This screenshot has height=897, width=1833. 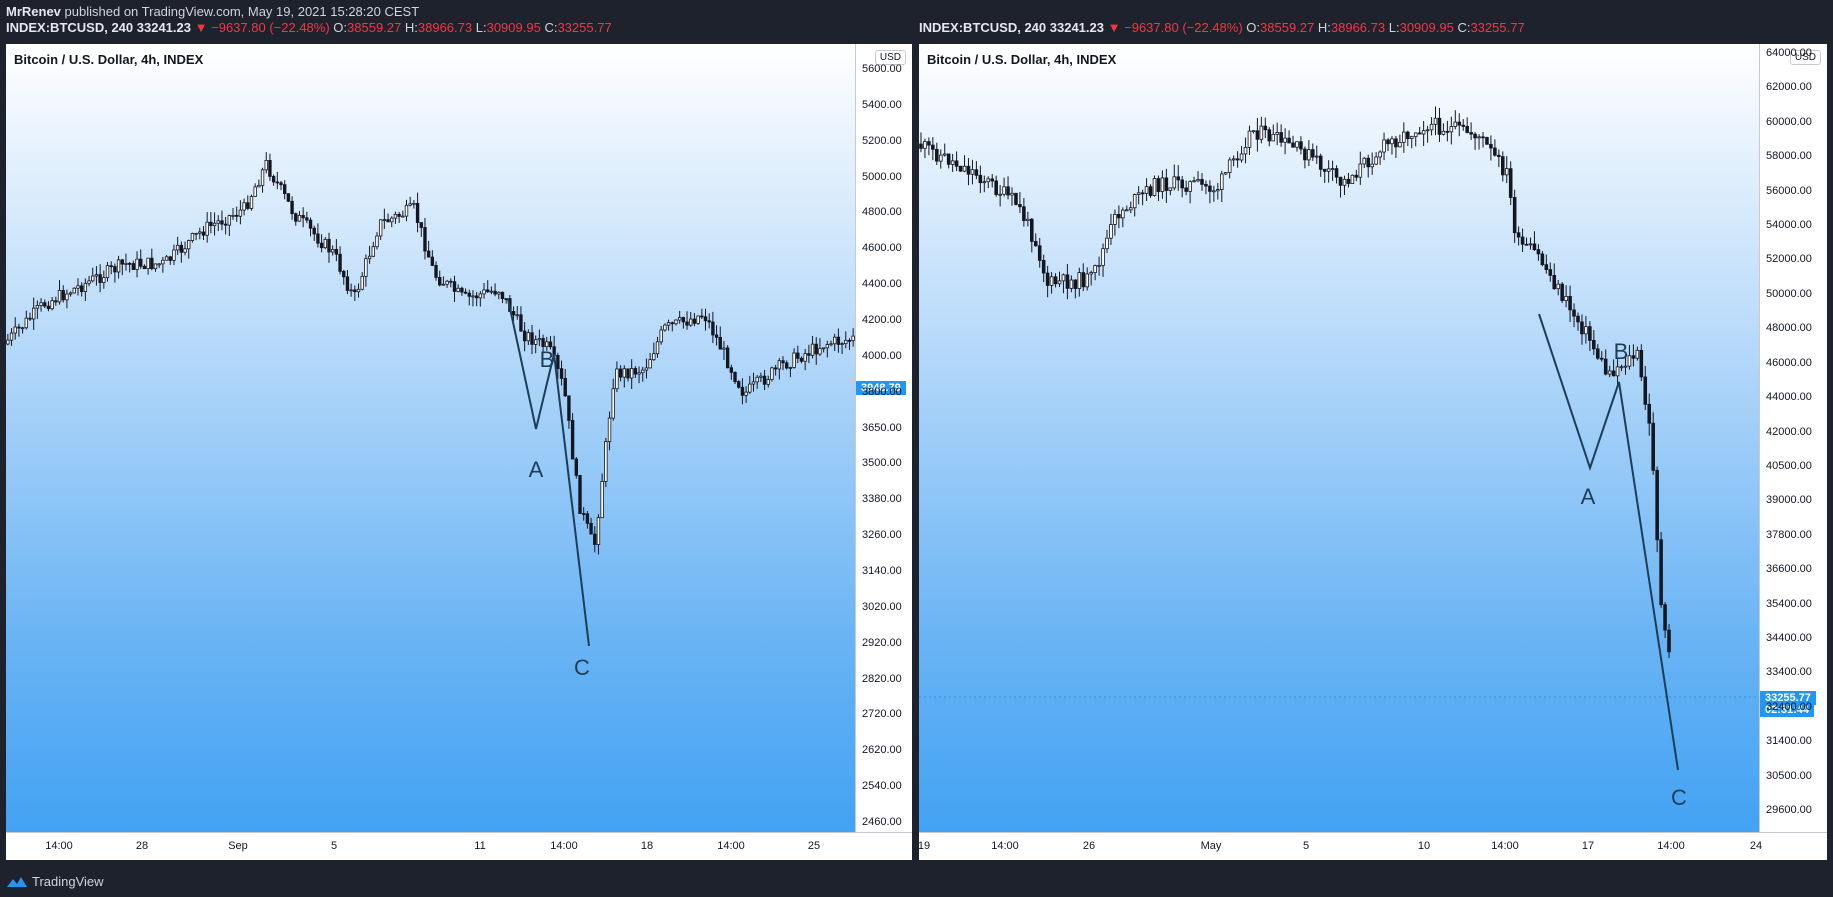 I want to click on price-tick: 58000.00, so click(x=1789, y=156).